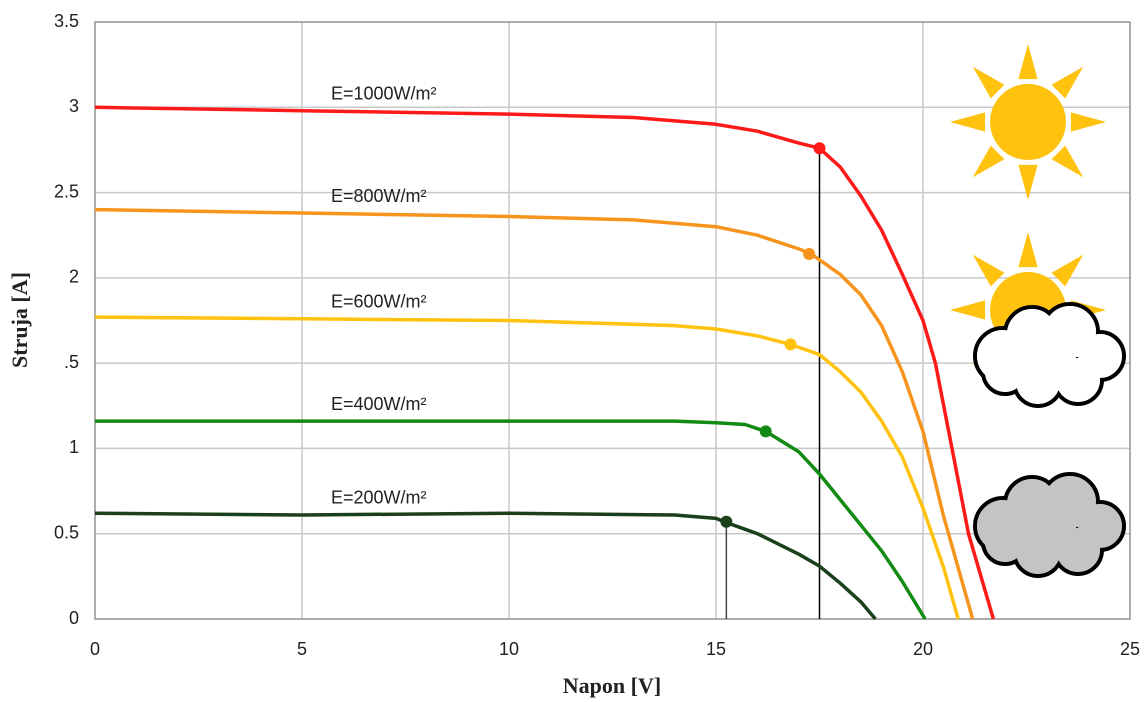 This screenshot has height=702, width=1146. What do you see at coordinates (19, 320) in the screenshot?
I see `y-axis-title: Struja [A]` at bounding box center [19, 320].